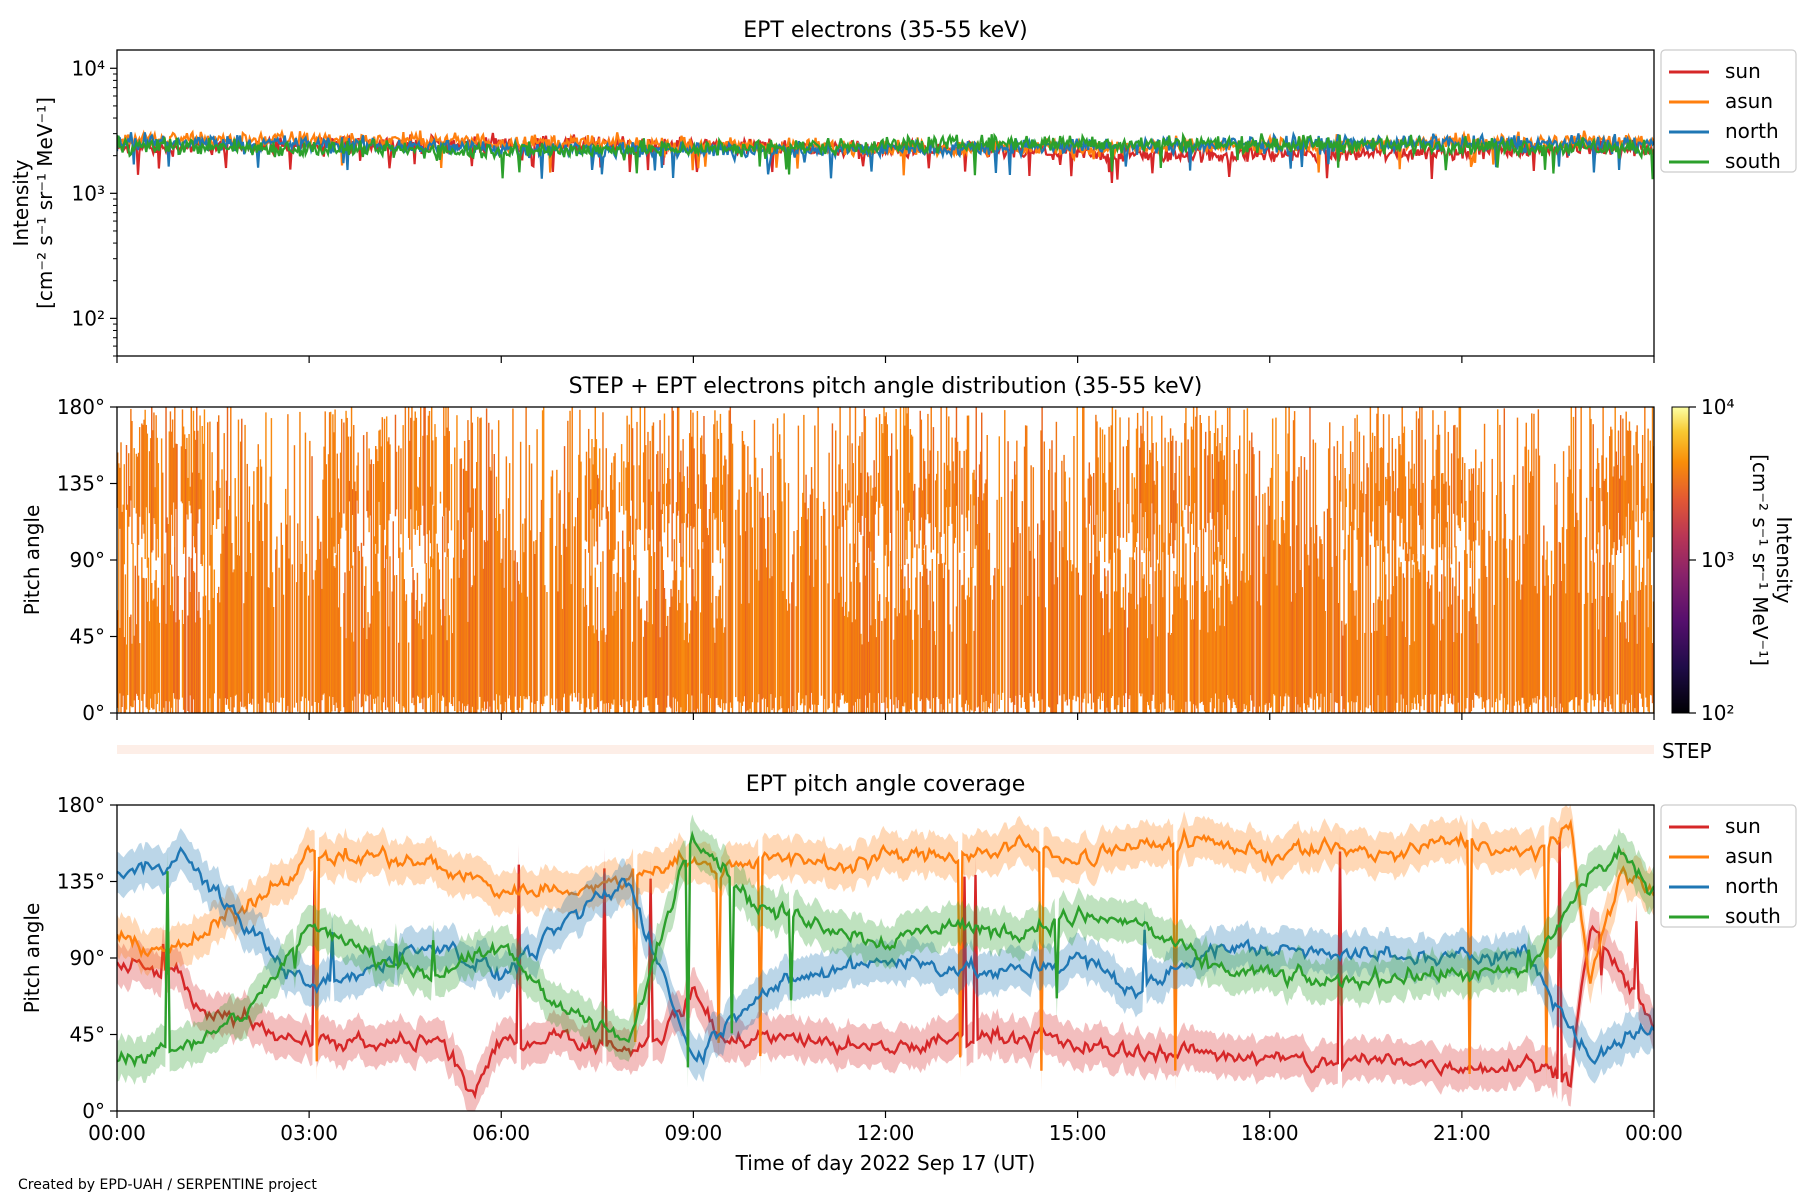  I want to click on y-tick-label: 10⁴, so click(88, 68).